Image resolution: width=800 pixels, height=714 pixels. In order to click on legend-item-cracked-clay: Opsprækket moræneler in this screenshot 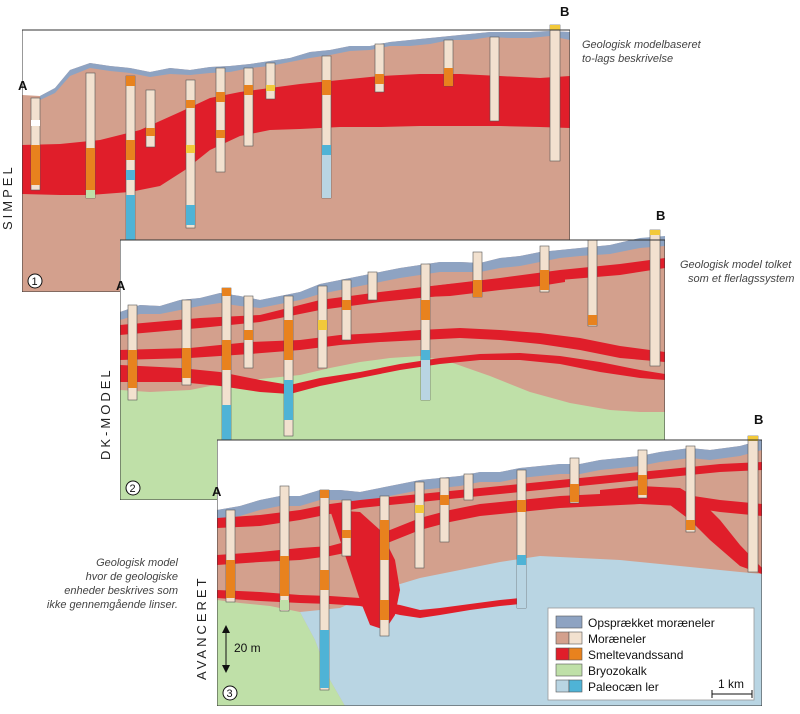, I will do `click(635, 622)`.